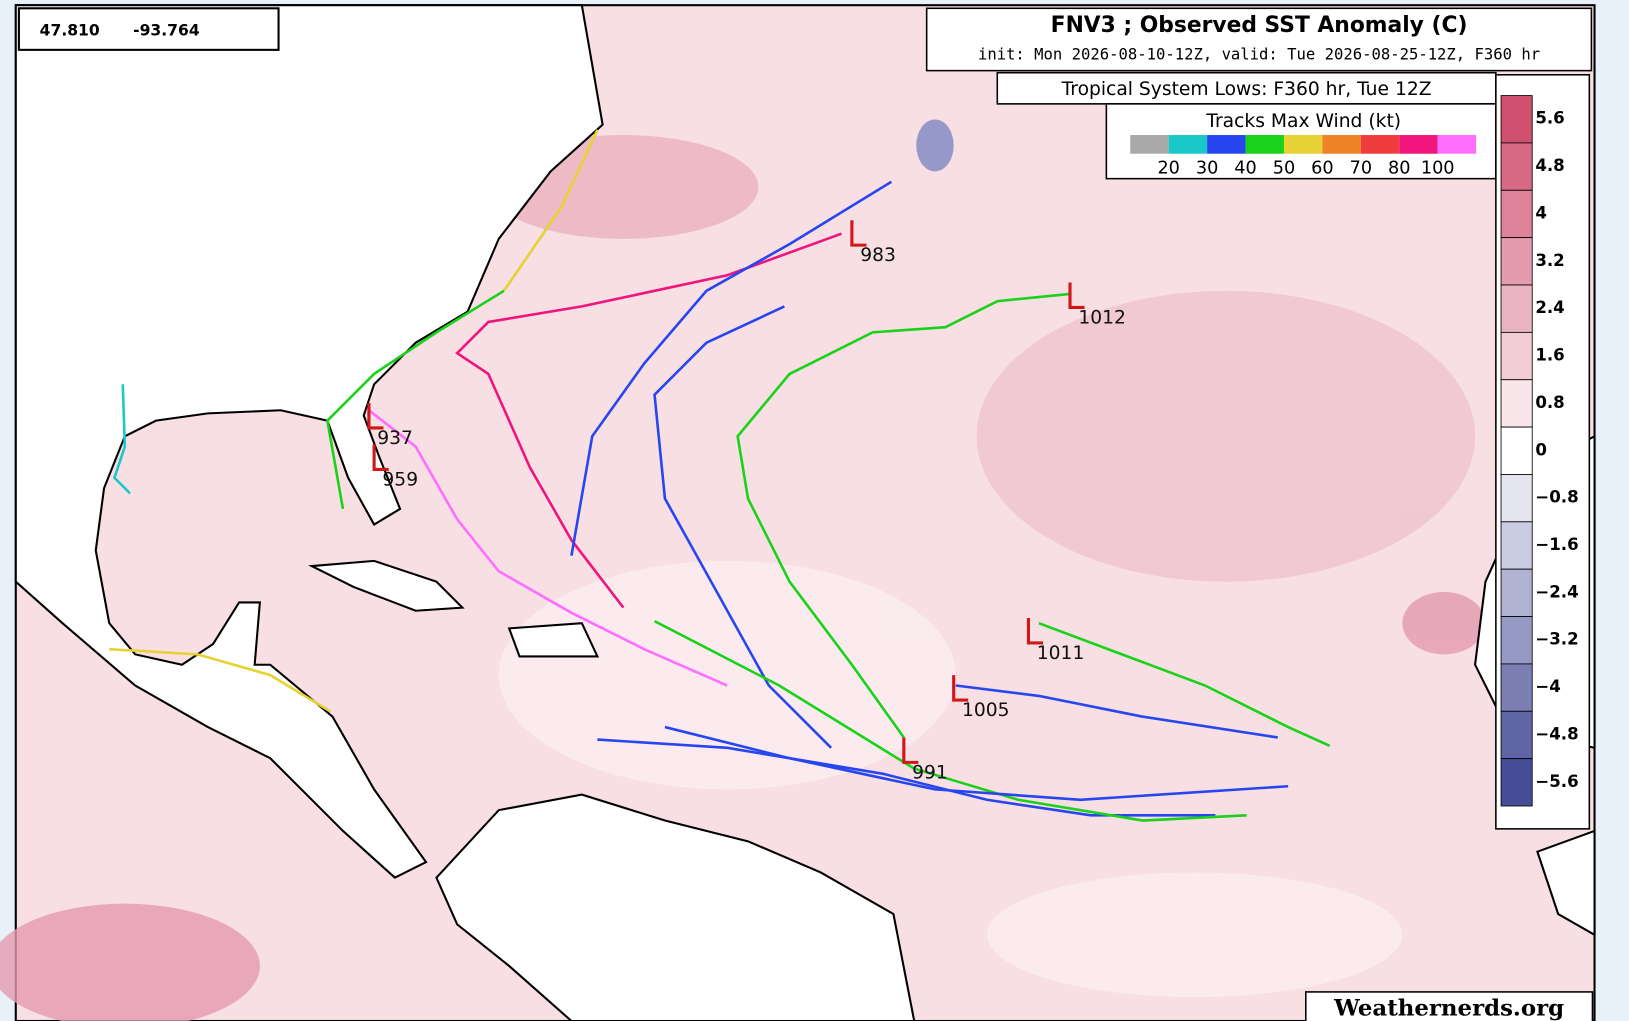 The width and height of the screenshot is (1629, 1021). Describe the element at coordinates (1556, 497) in the screenshot. I see `colorbar-label: −0.8` at that location.